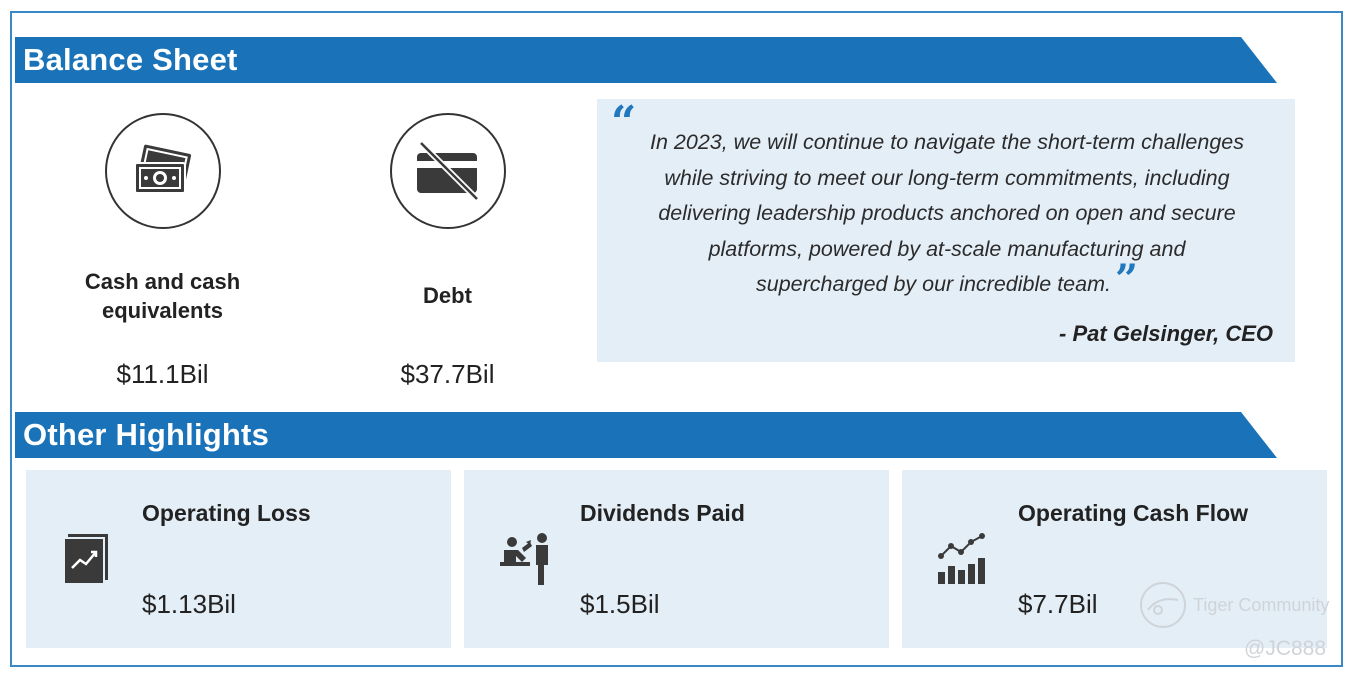  Describe the element at coordinates (130, 59) in the screenshot. I see `balance-sheet-heading: Balance Sheet` at that location.